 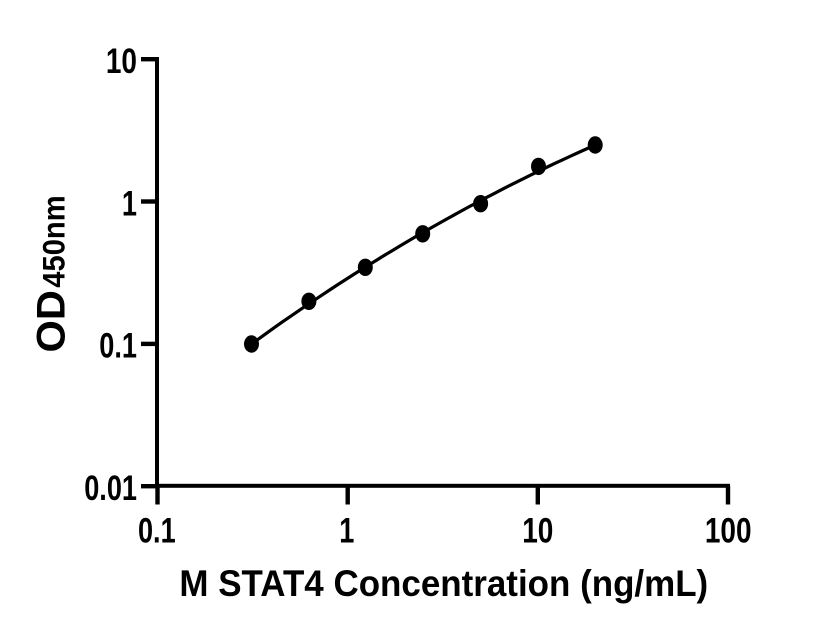 What do you see at coordinates (51, 321) in the screenshot?
I see `svg-text: OD` at bounding box center [51, 321].